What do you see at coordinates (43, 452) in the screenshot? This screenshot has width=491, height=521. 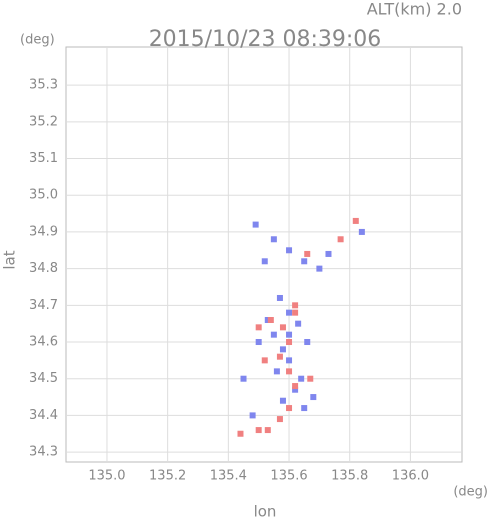 I see `y-tick-label: 34.3` at bounding box center [43, 452].